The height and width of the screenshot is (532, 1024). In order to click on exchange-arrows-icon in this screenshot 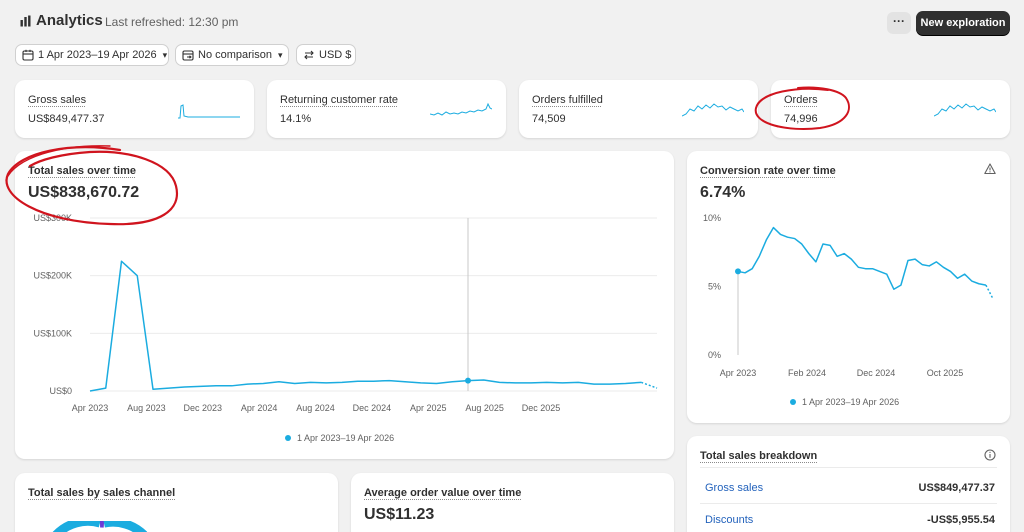, I will do `click(309, 55)`.